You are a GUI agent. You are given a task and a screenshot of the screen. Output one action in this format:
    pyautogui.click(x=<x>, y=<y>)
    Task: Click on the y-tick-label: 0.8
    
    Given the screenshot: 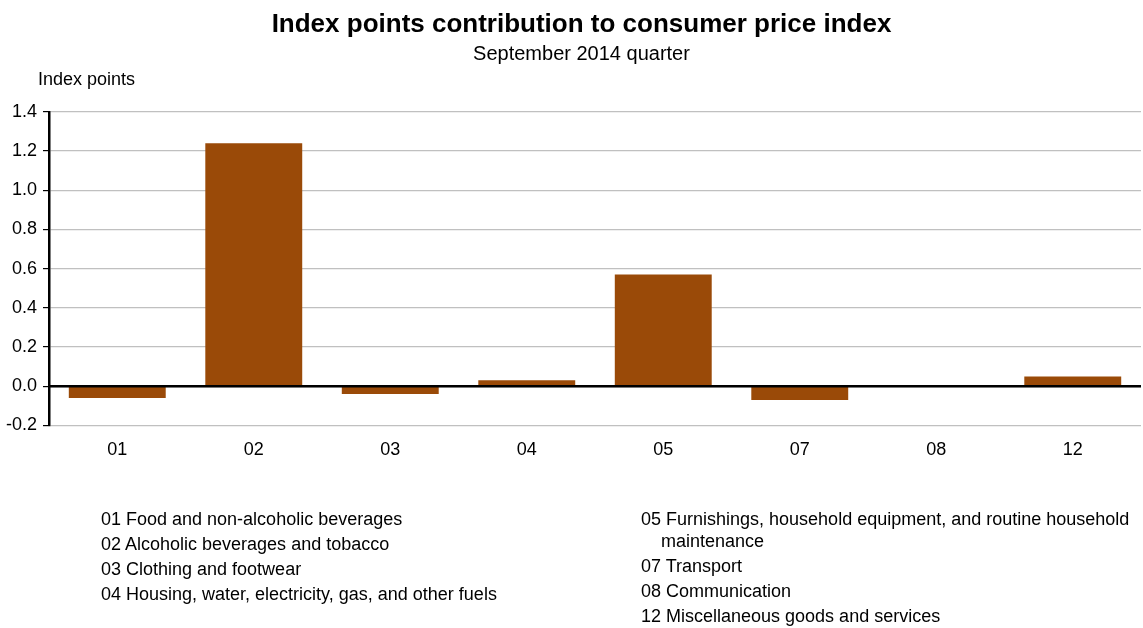 What is the action you would take?
    pyautogui.click(x=24, y=228)
    